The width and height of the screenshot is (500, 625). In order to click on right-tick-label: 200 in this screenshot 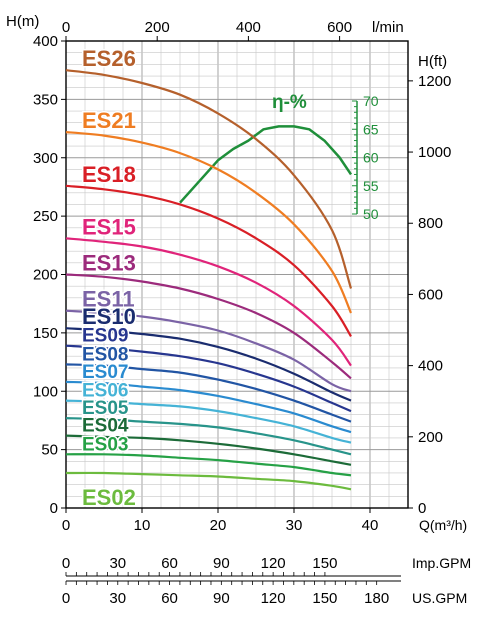, I will do `click(430, 437)`.